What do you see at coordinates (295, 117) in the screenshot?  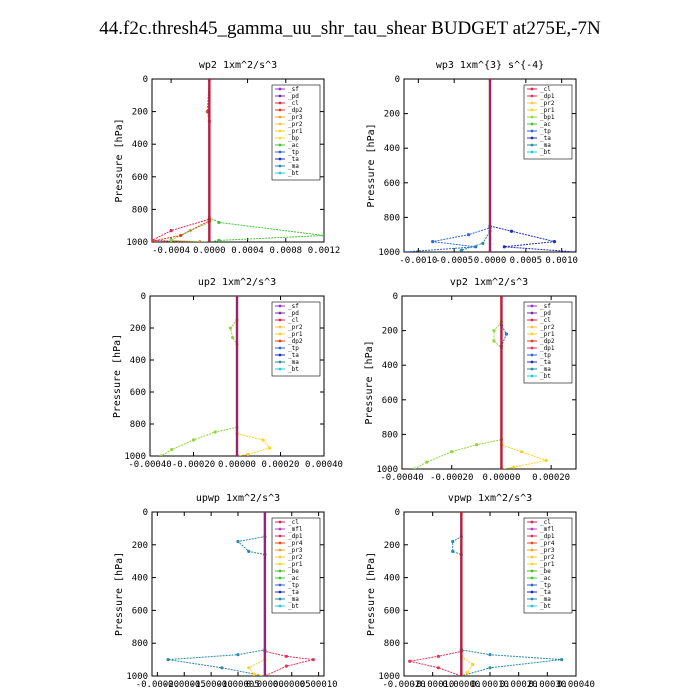 I see `legend-label: _pr3` at bounding box center [295, 117].